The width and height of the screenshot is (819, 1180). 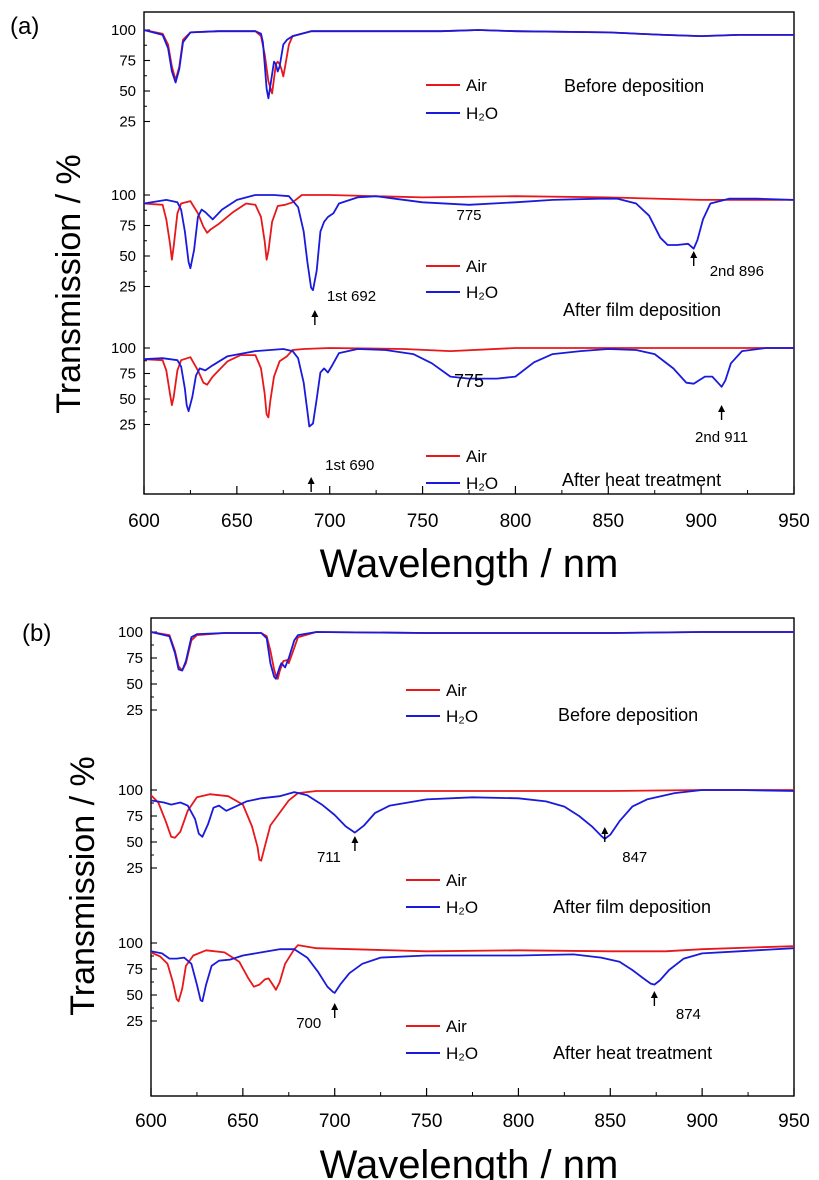 I want to click on peak-annotation: 711, so click(x=329, y=857).